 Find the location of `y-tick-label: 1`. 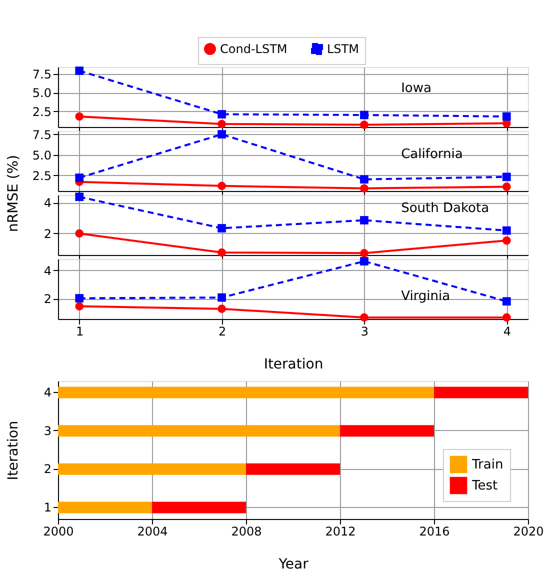

y-tick-label: 1 is located at coordinates (48, 507).